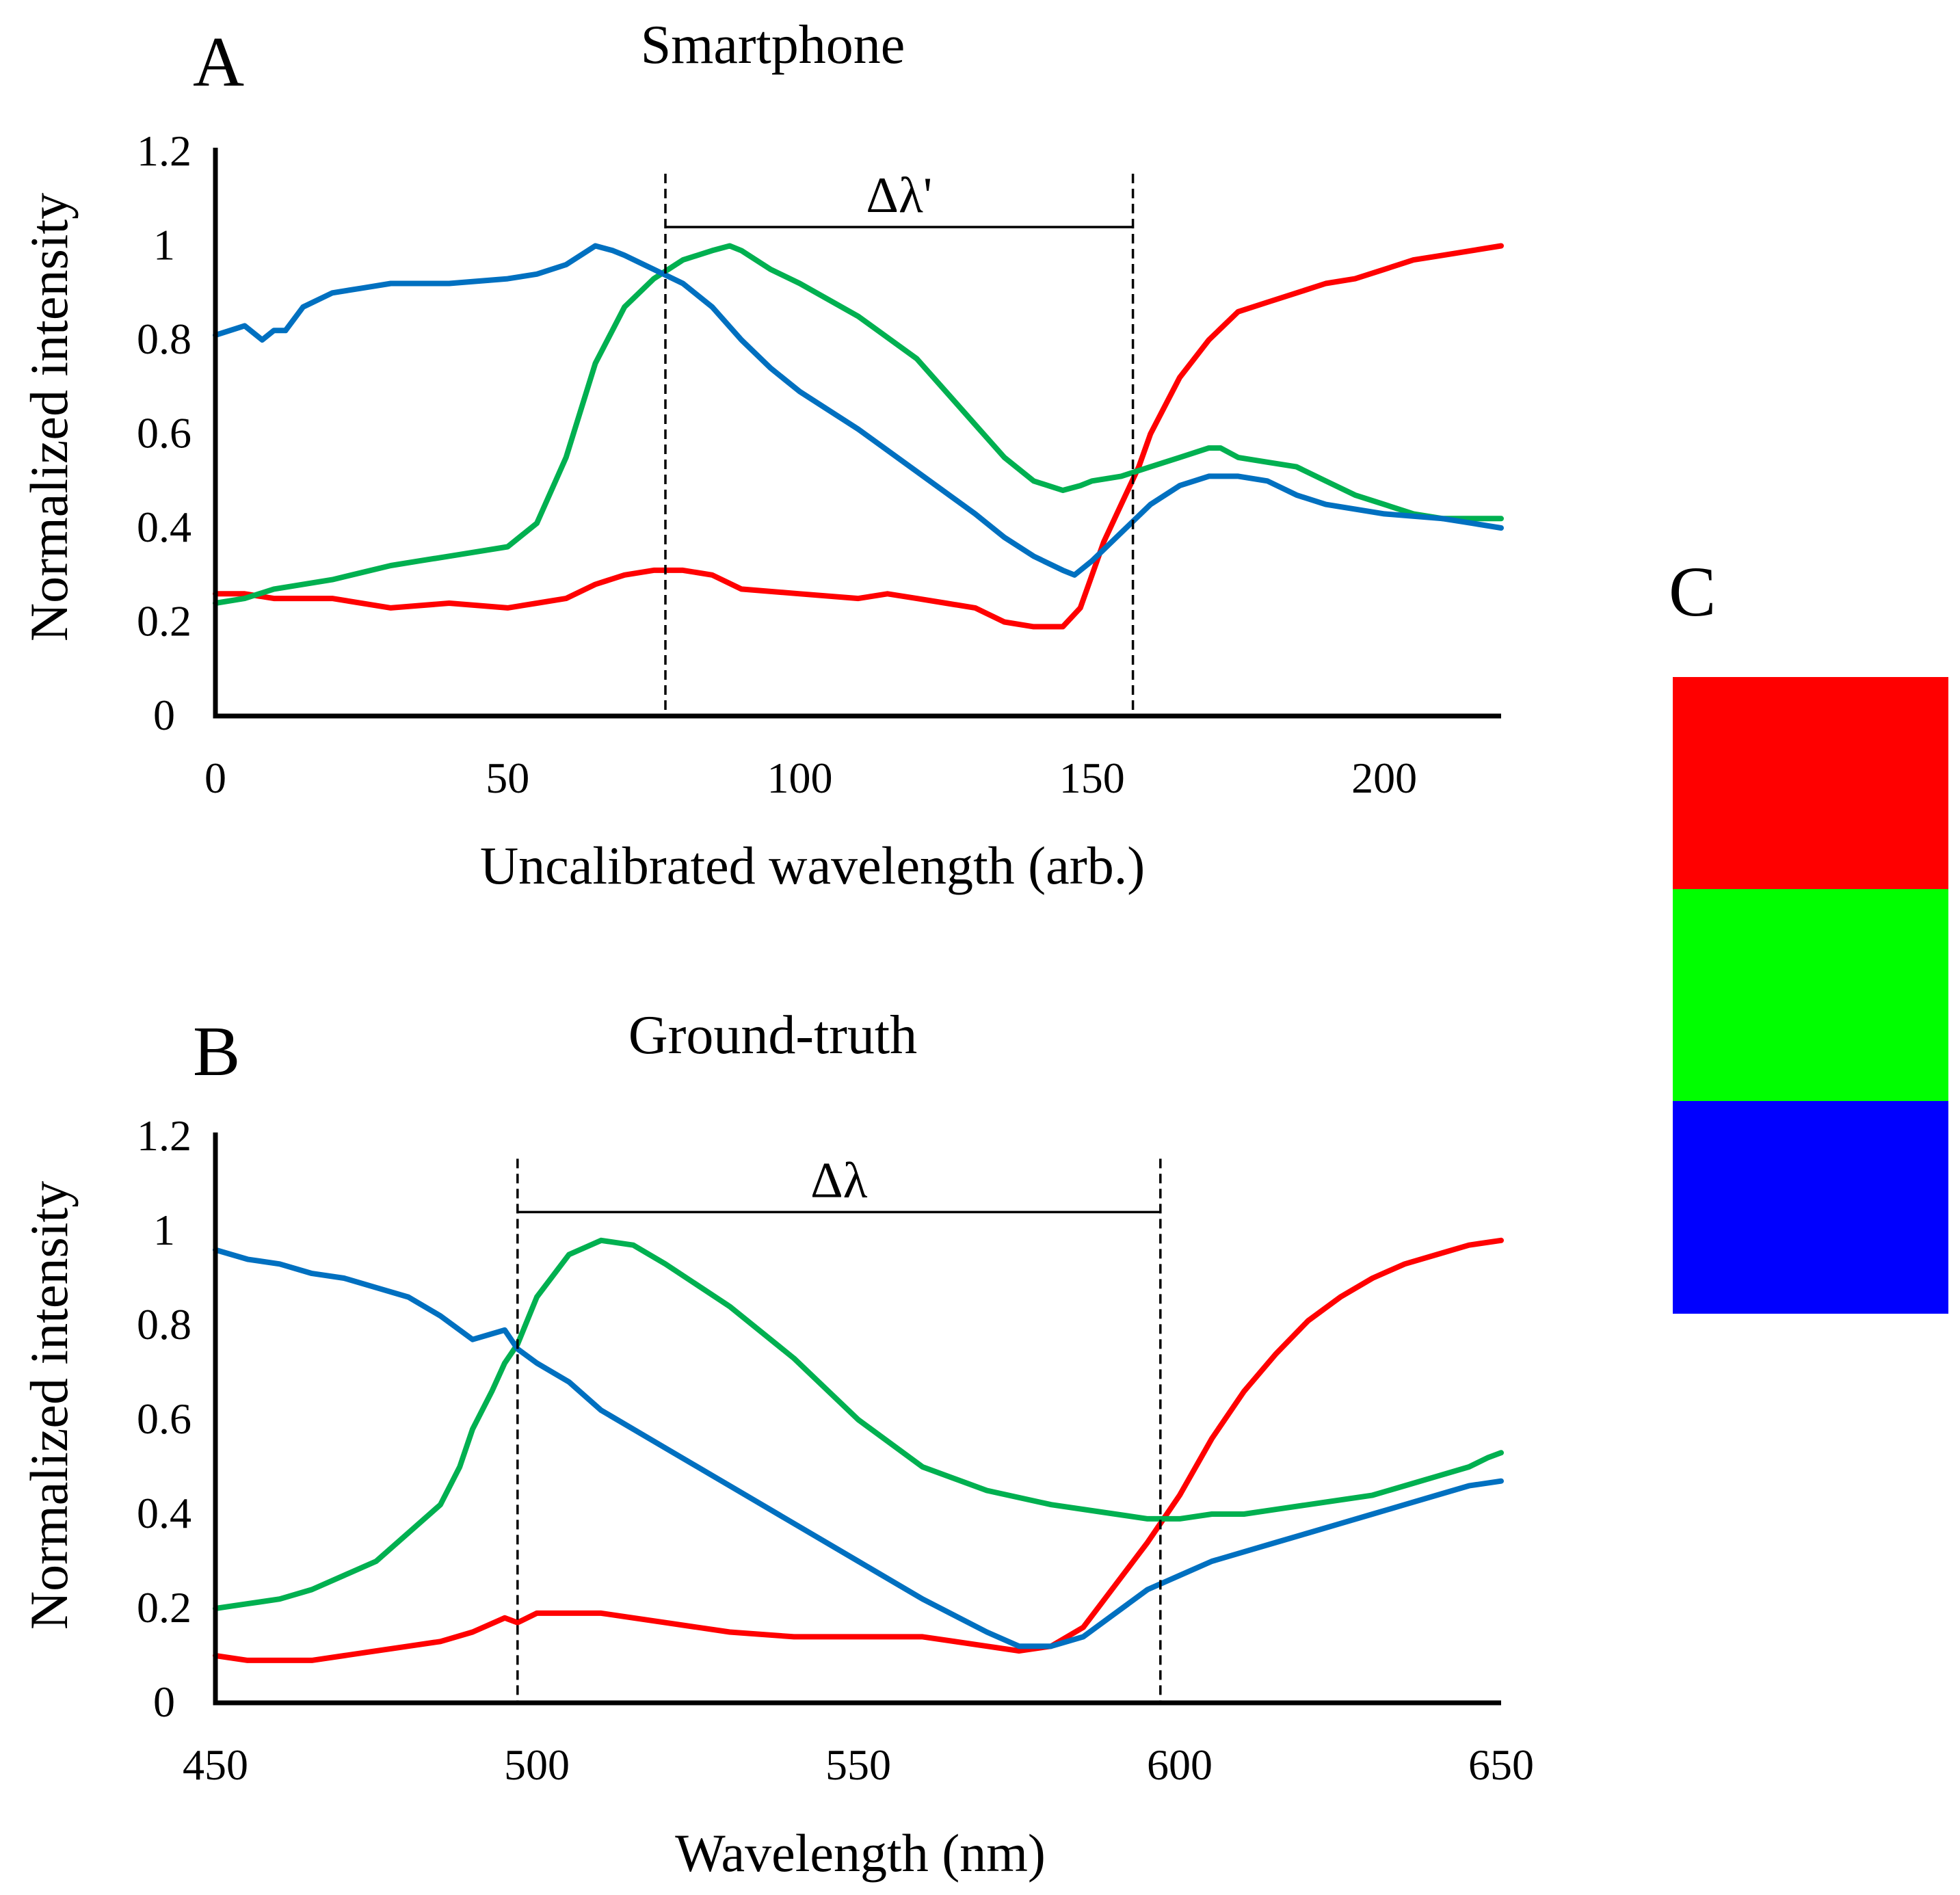 Image resolution: width=1960 pixels, height=1895 pixels. I want to click on x-tick-label: 450, so click(215, 1765).